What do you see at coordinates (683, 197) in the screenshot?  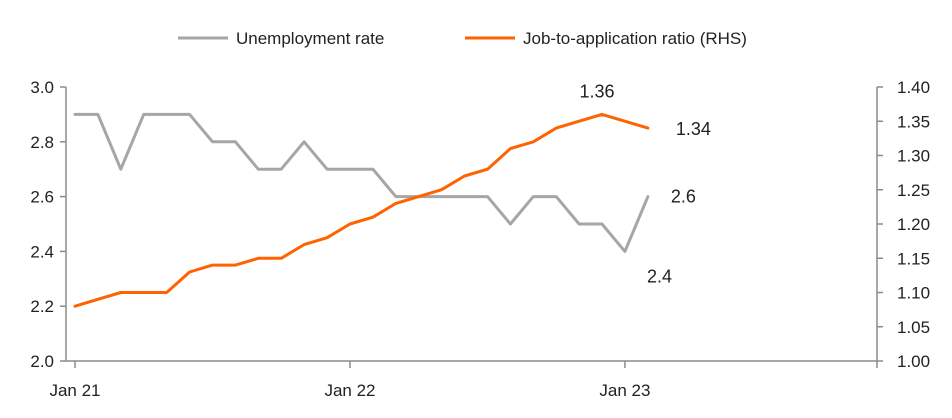 I see `data-label: 2.6` at bounding box center [683, 197].